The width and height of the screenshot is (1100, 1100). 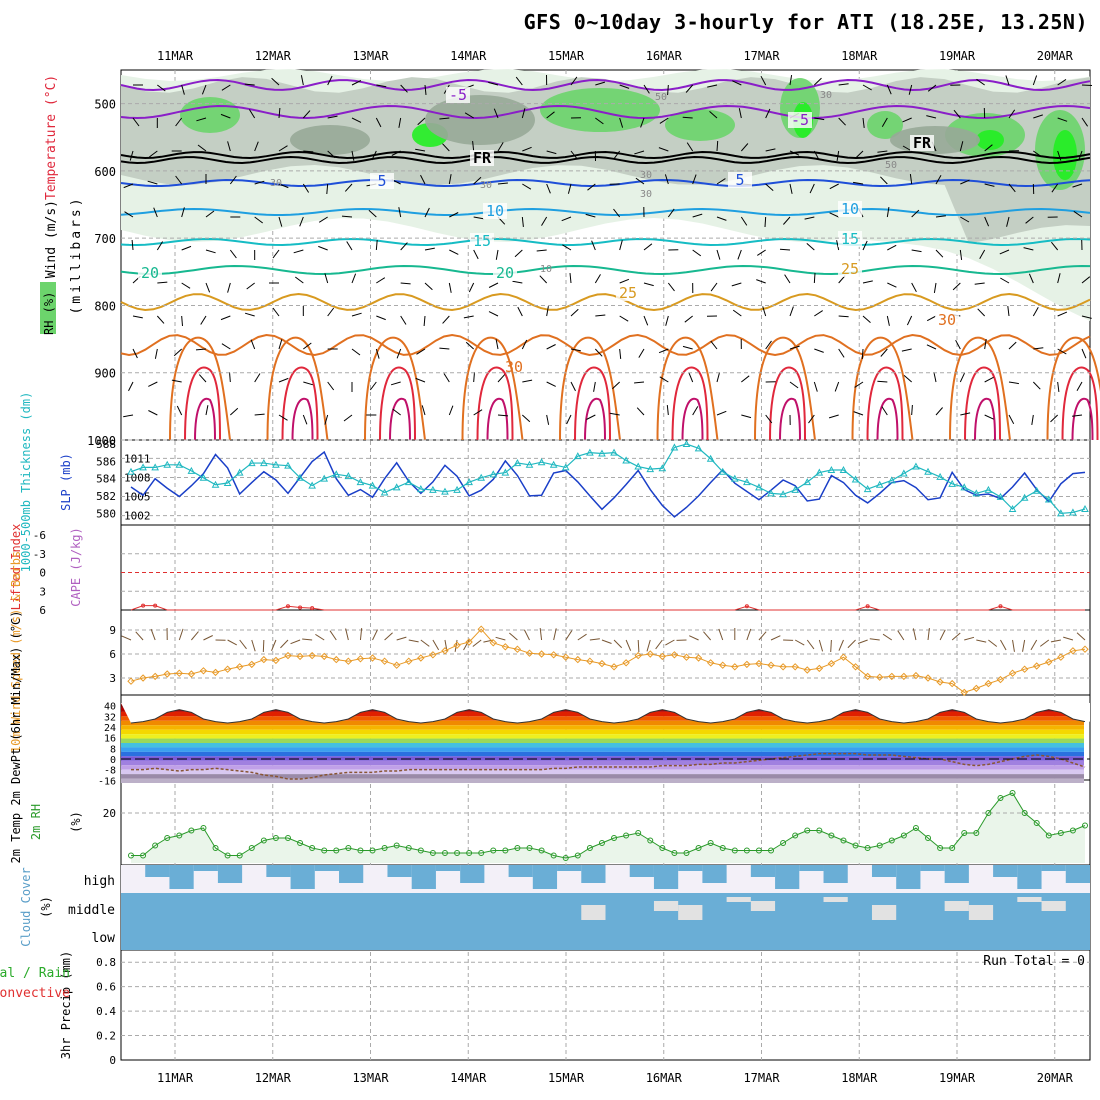 What do you see at coordinates (458, 95) in the screenshot?
I see `contour-label-bg` at bounding box center [458, 95].